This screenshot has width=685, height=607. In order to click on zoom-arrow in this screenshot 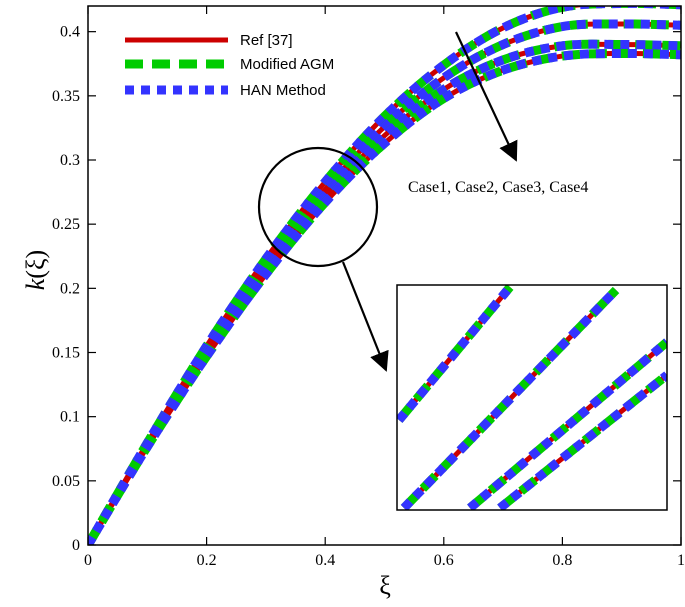, I will do `click(365, 316)`.